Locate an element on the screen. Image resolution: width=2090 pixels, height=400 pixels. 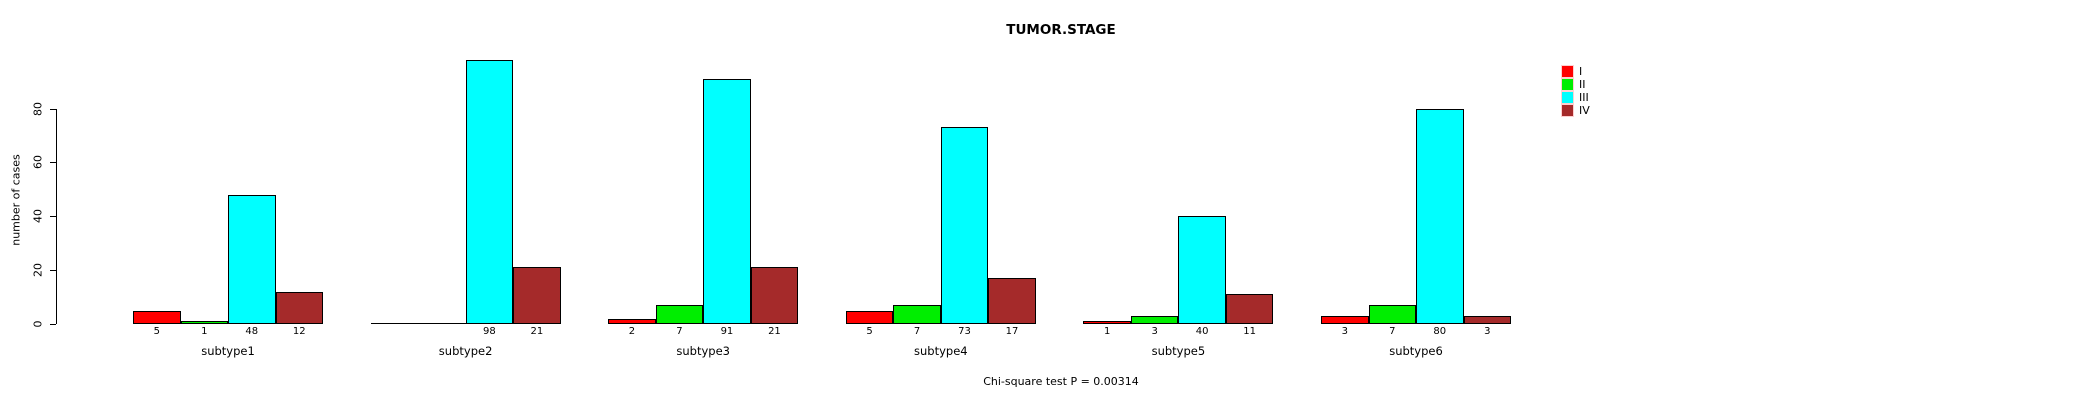
bar-ii-subtype4 is located at coordinates (917, 314).